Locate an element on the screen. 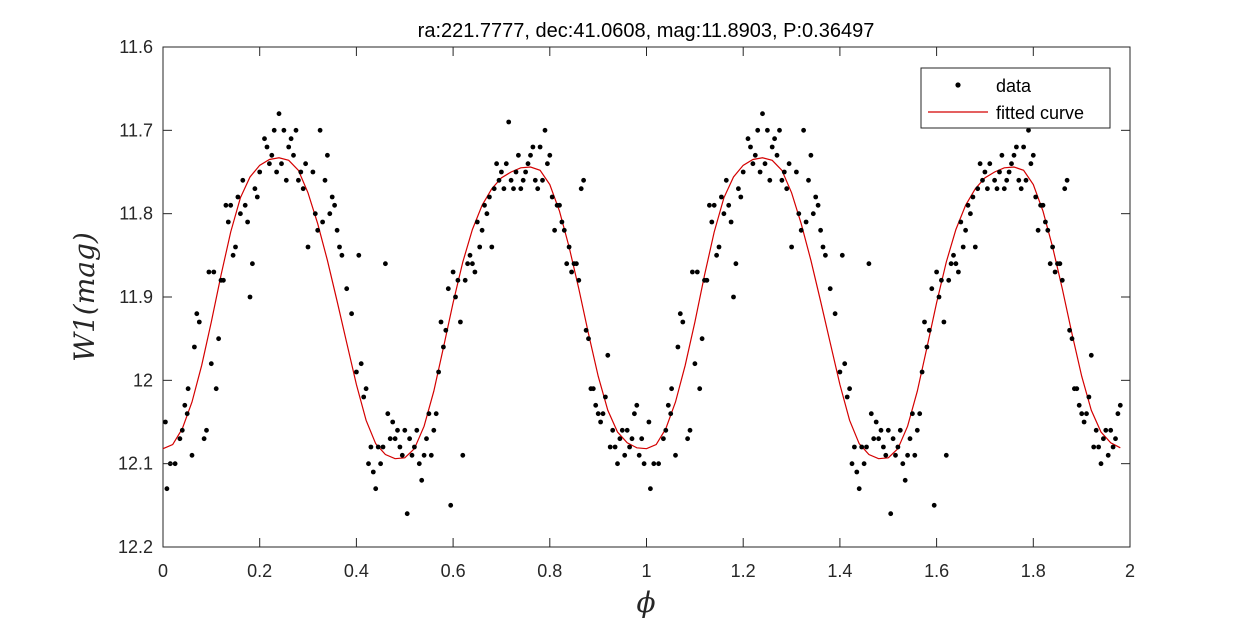 The height and width of the screenshot is (625, 1250). y-axis-label: W1(mag) is located at coordinates (84, 297).